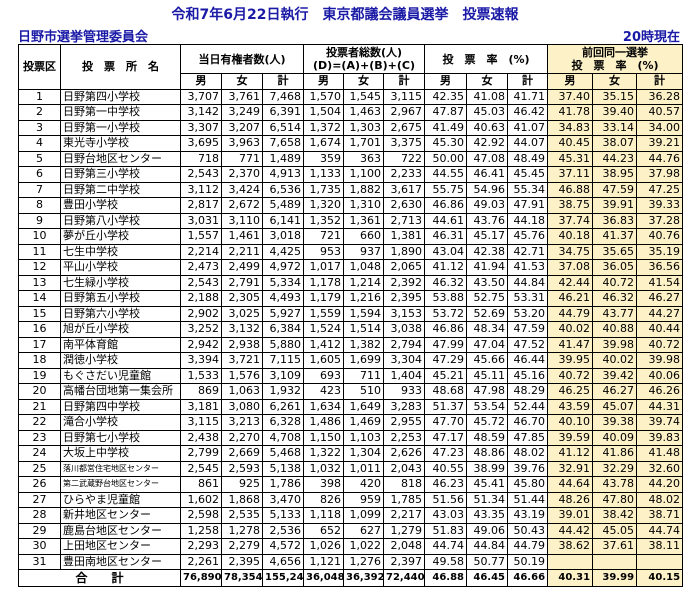  Describe the element at coordinates (201, 437) in the screenshot. I see `data-cell: 2,438` at that location.